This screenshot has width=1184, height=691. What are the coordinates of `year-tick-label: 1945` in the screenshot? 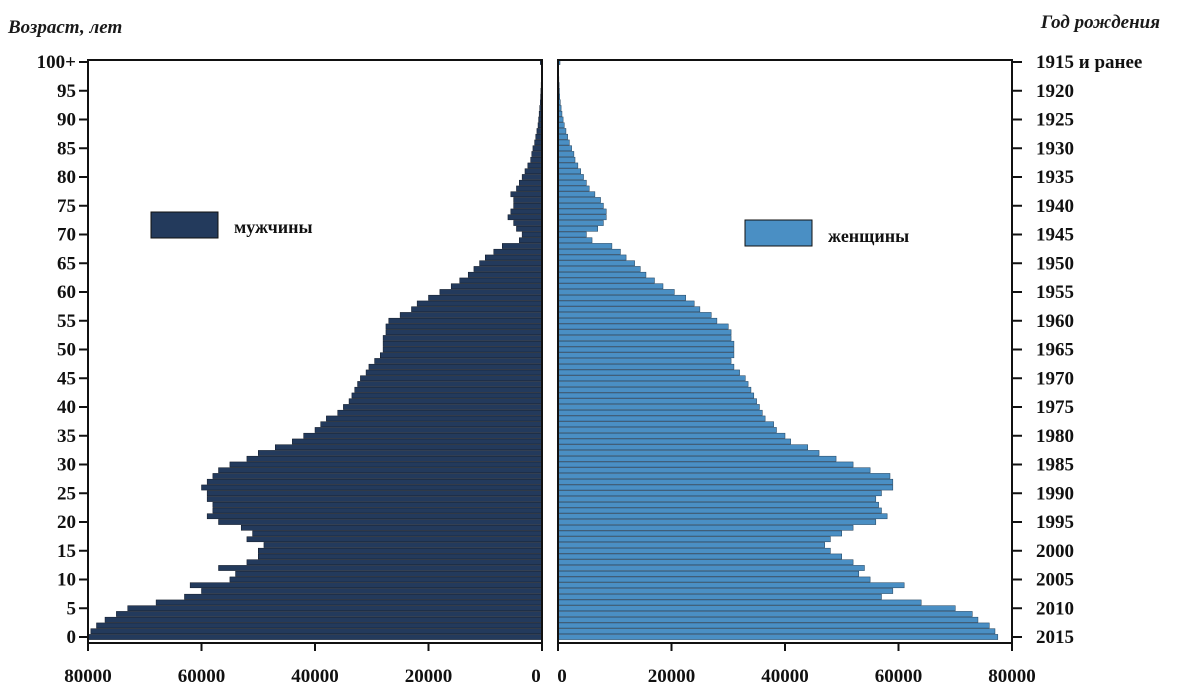 It's located at (1055, 235).